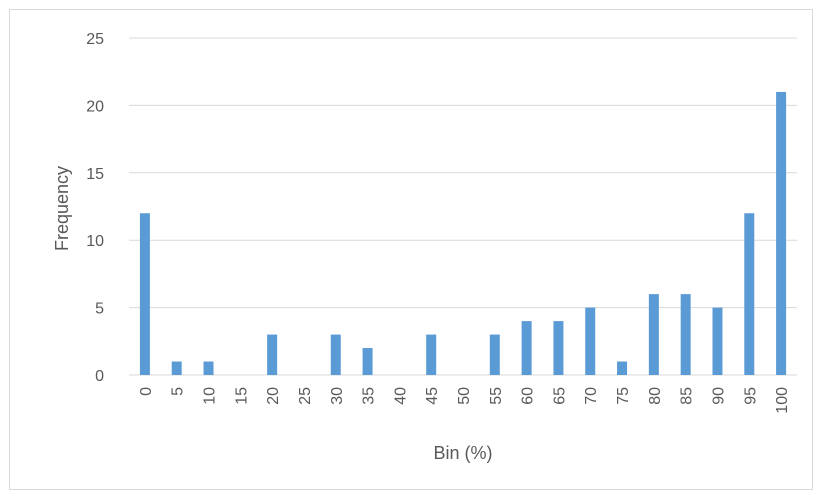 Image resolution: width=817 pixels, height=496 pixels. I want to click on x-tick-label: 15, so click(241, 396).